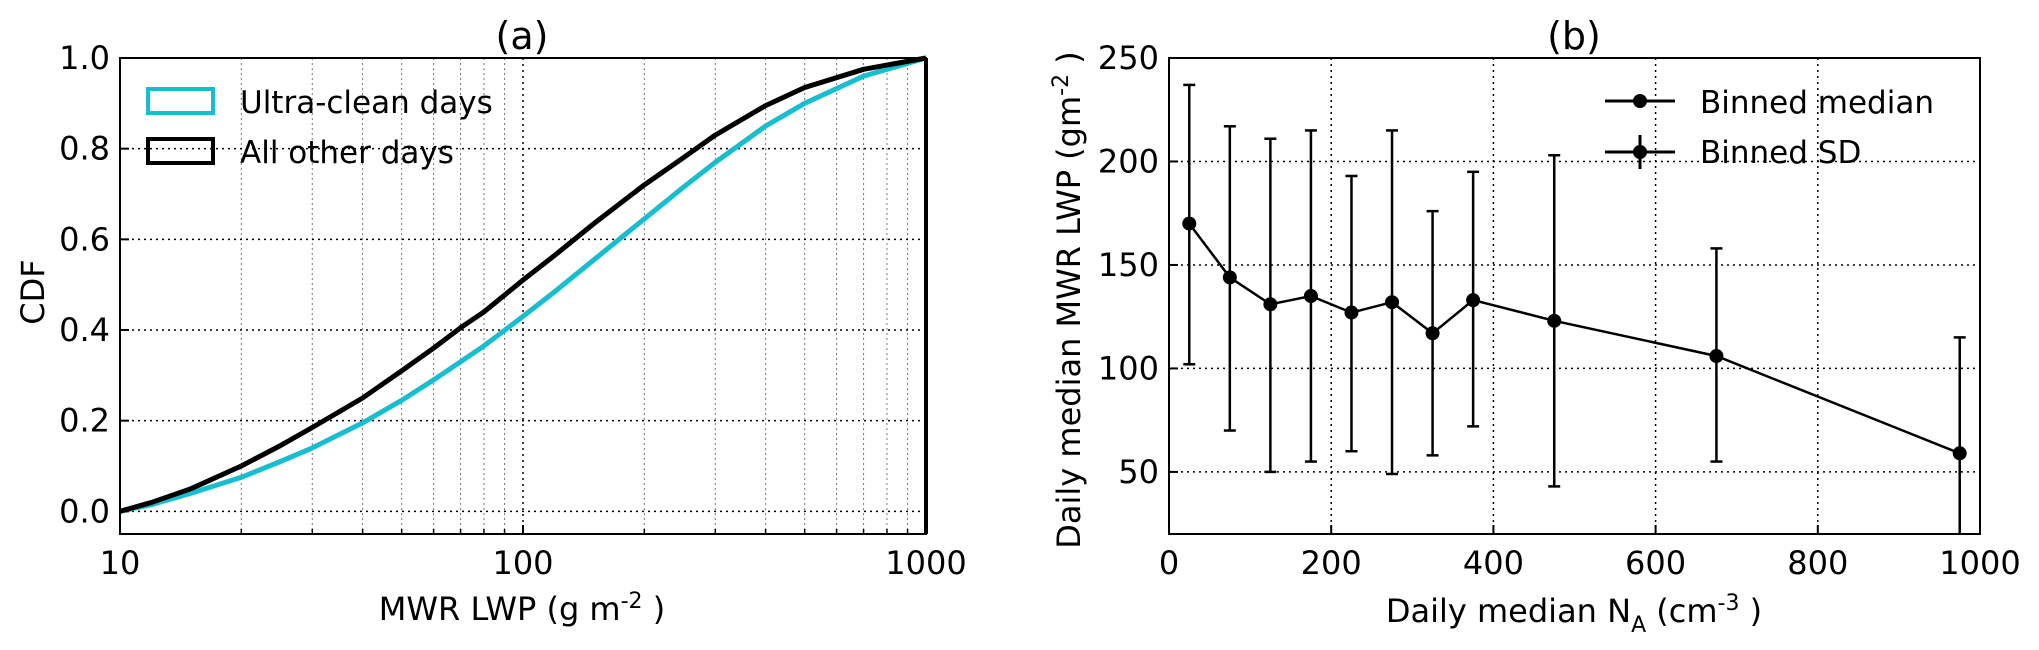 This screenshot has height=650, width=2039. Describe the element at coordinates (1128, 265) in the screenshot. I see `panel-b-y-tick-label: 150` at that location.